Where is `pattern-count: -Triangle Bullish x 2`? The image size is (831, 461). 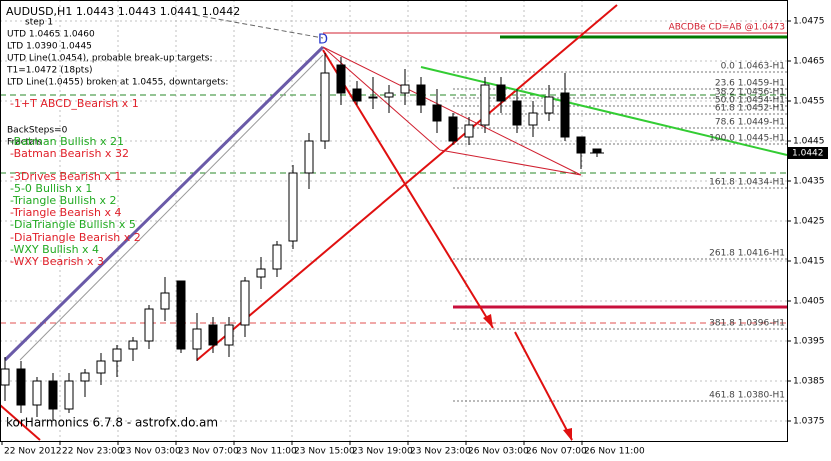 pattern-count: -Triangle Bullish x 2 is located at coordinates (63, 200).